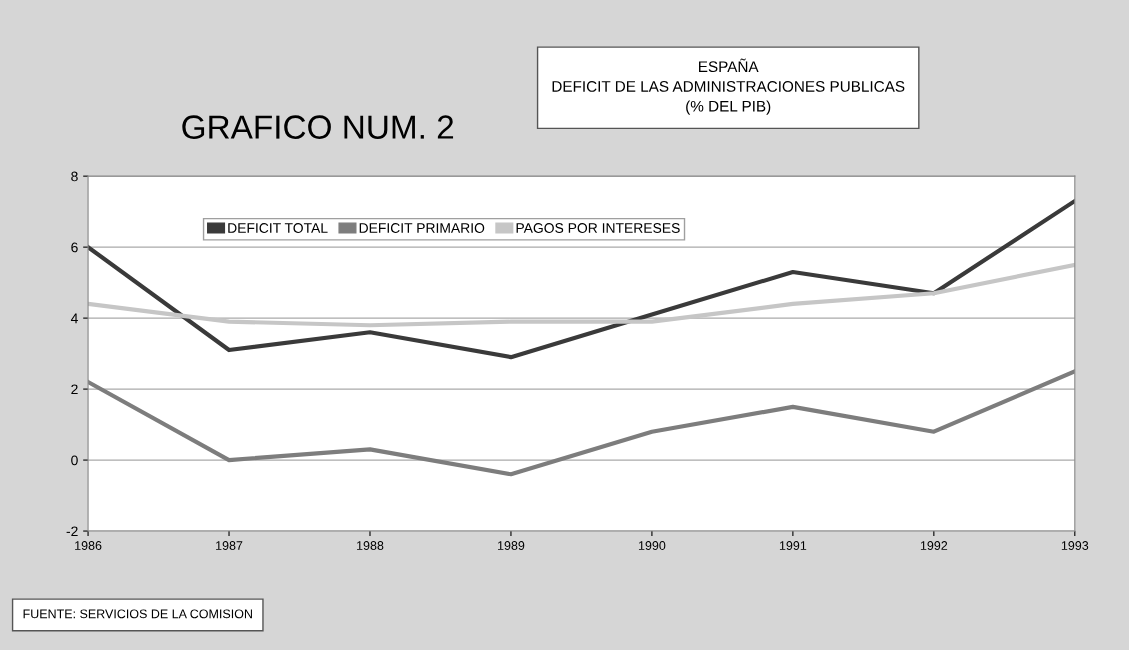  What do you see at coordinates (511, 545) in the screenshot?
I see `x-tick-label: 1989` at bounding box center [511, 545].